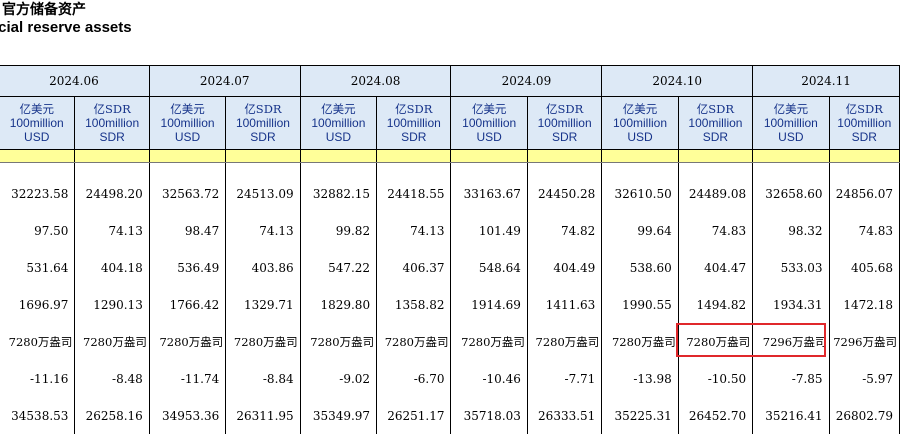 The width and height of the screenshot is (900, 434). What do you see at coordinates (864, 378) in the screenshot?
I see `table-cell: -5.97` at bounding box center [864, 378].